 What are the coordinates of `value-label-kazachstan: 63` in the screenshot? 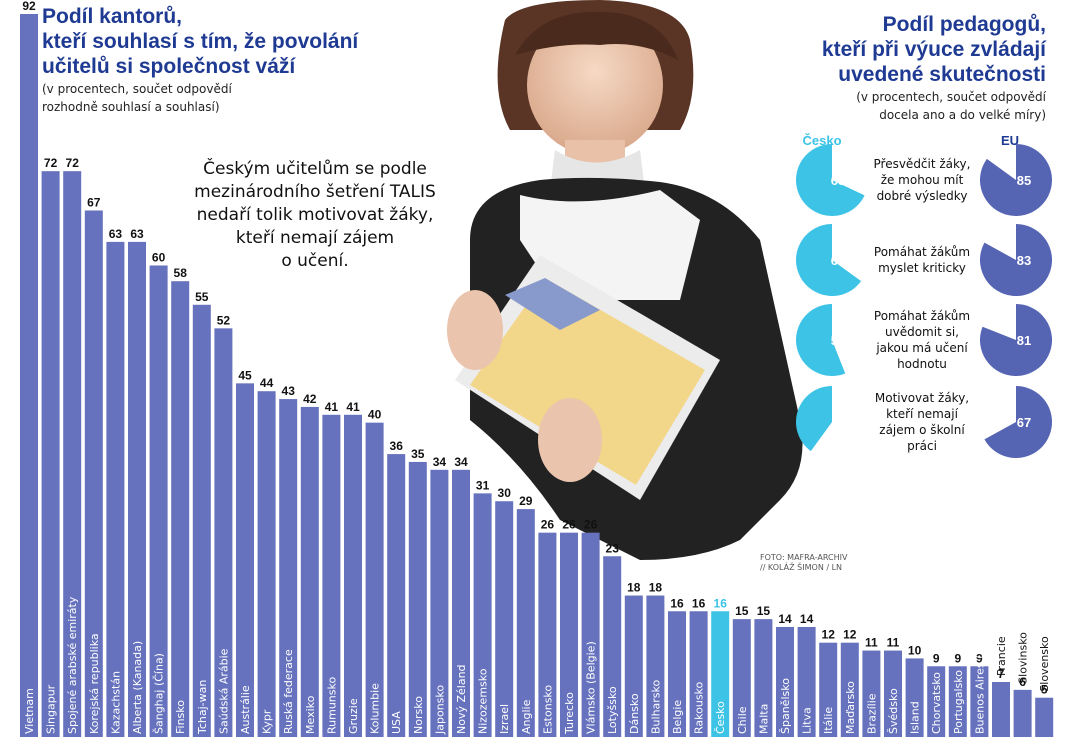 It's located at (116, 234).